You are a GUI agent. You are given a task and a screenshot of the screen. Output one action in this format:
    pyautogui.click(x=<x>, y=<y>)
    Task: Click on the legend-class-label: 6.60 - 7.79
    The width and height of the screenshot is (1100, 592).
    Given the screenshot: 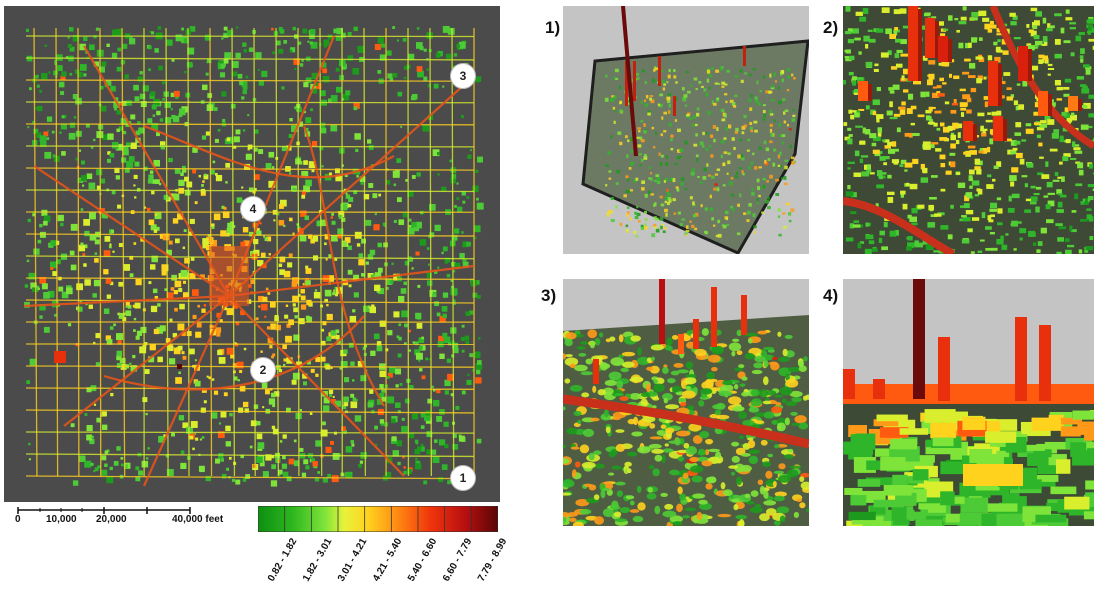 What is the action you would take?
    pyautogui.click(x=458, y=560)
    